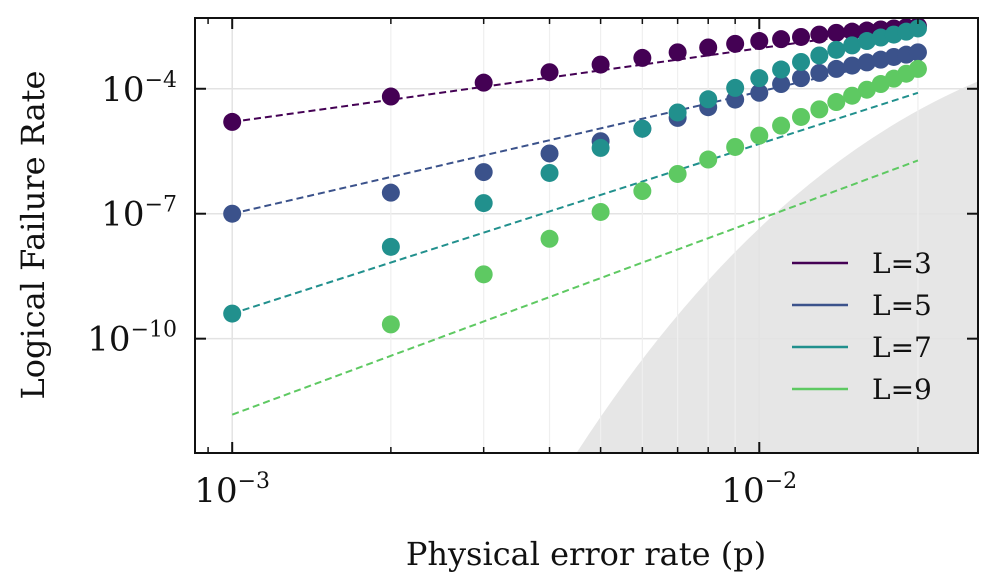  Describe the element at coordinates (862, 326) in the screenshot. I see `legend: L=3 L=5 L=7 L=9` at that location.